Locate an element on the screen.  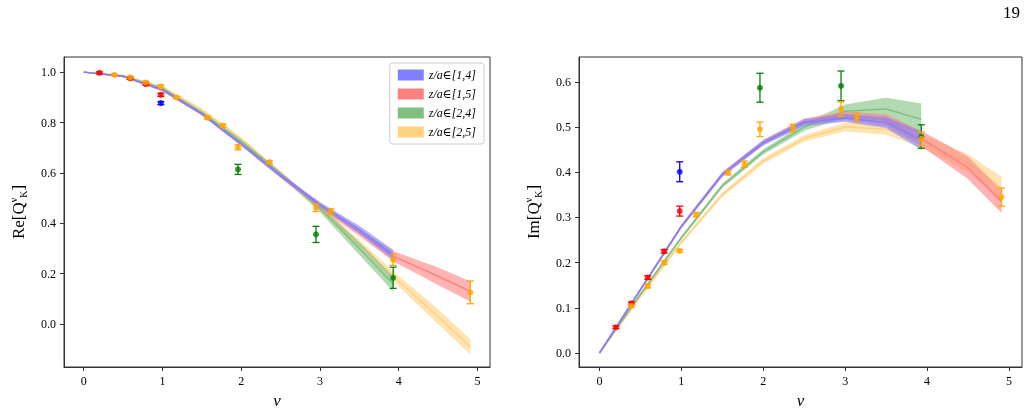
legend-label: z/a∈[2,4] is located at coordinates (452, 113).